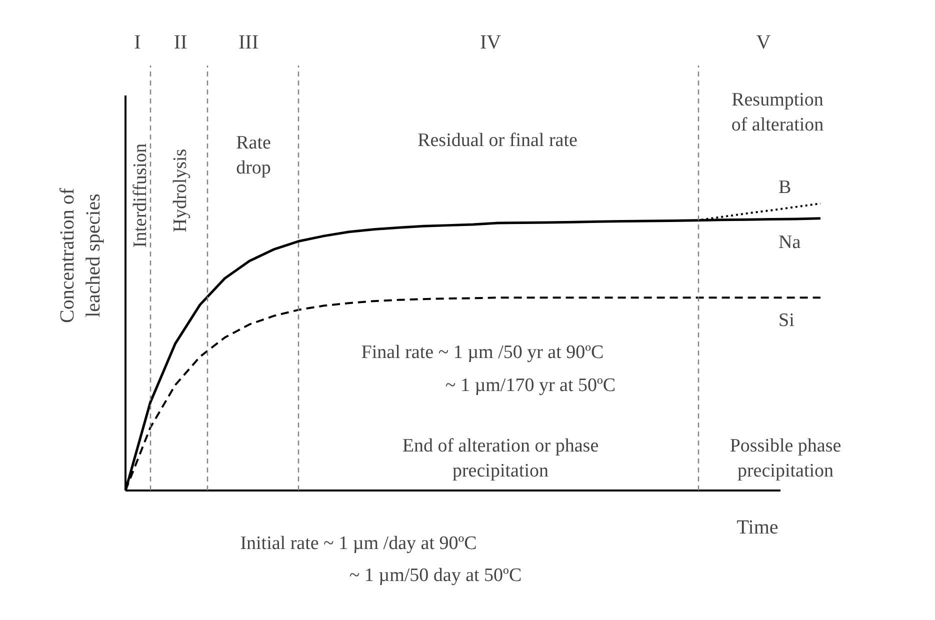  Describe the element at coordinates (790, 242) in the screenshot. I see `series-label: Na` at that location.